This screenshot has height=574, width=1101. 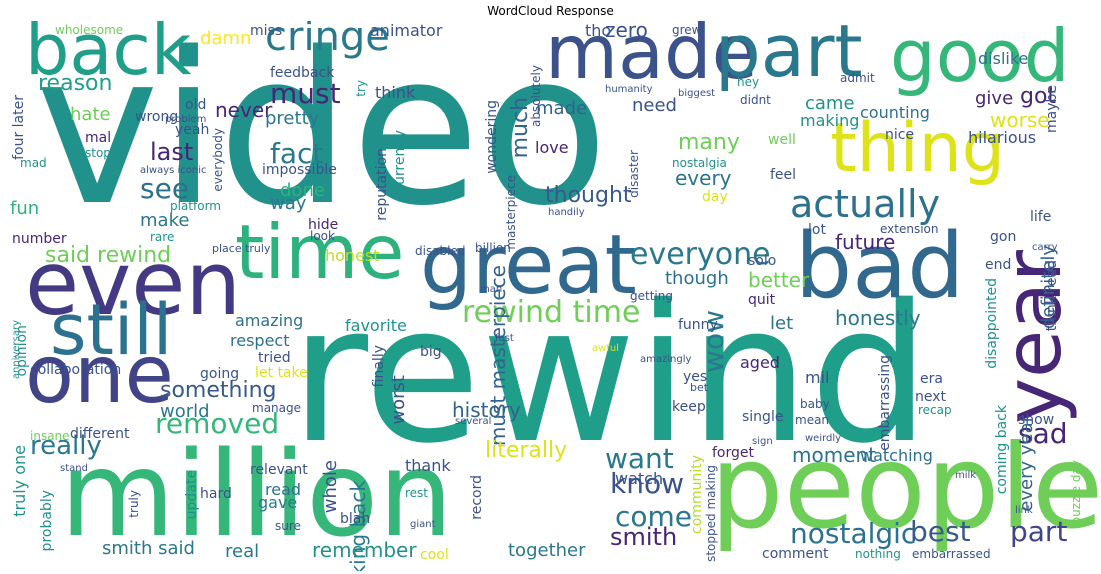 I want to click on word-aged: aged, so click(x=760, y=362).